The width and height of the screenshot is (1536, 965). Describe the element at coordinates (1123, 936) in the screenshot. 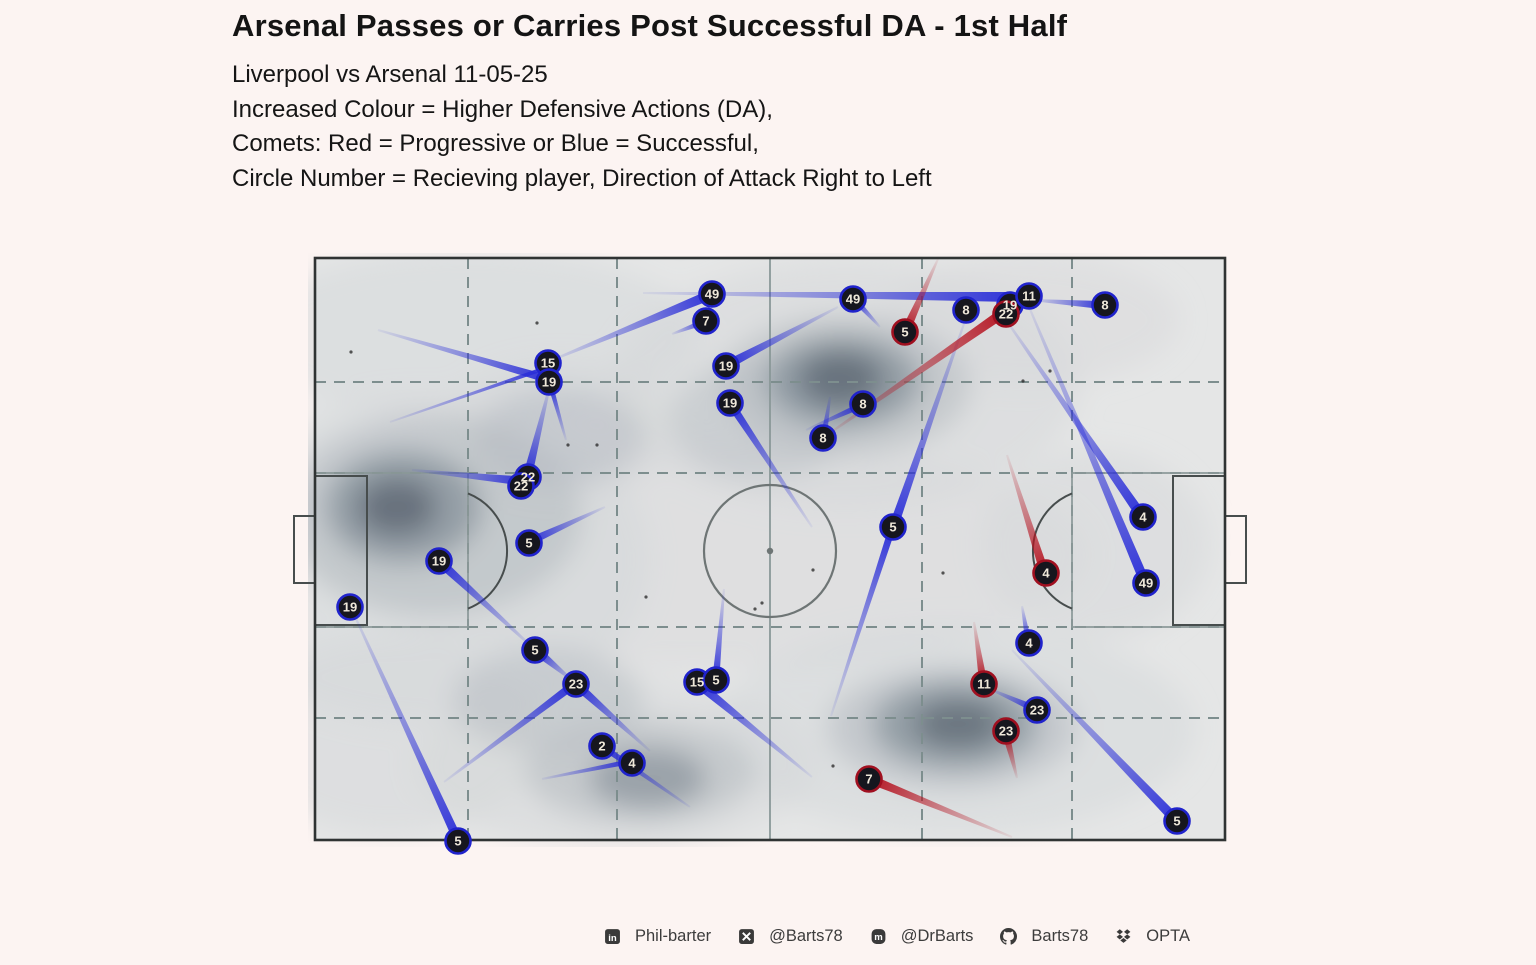

I see `dropbox-icon` at that location.